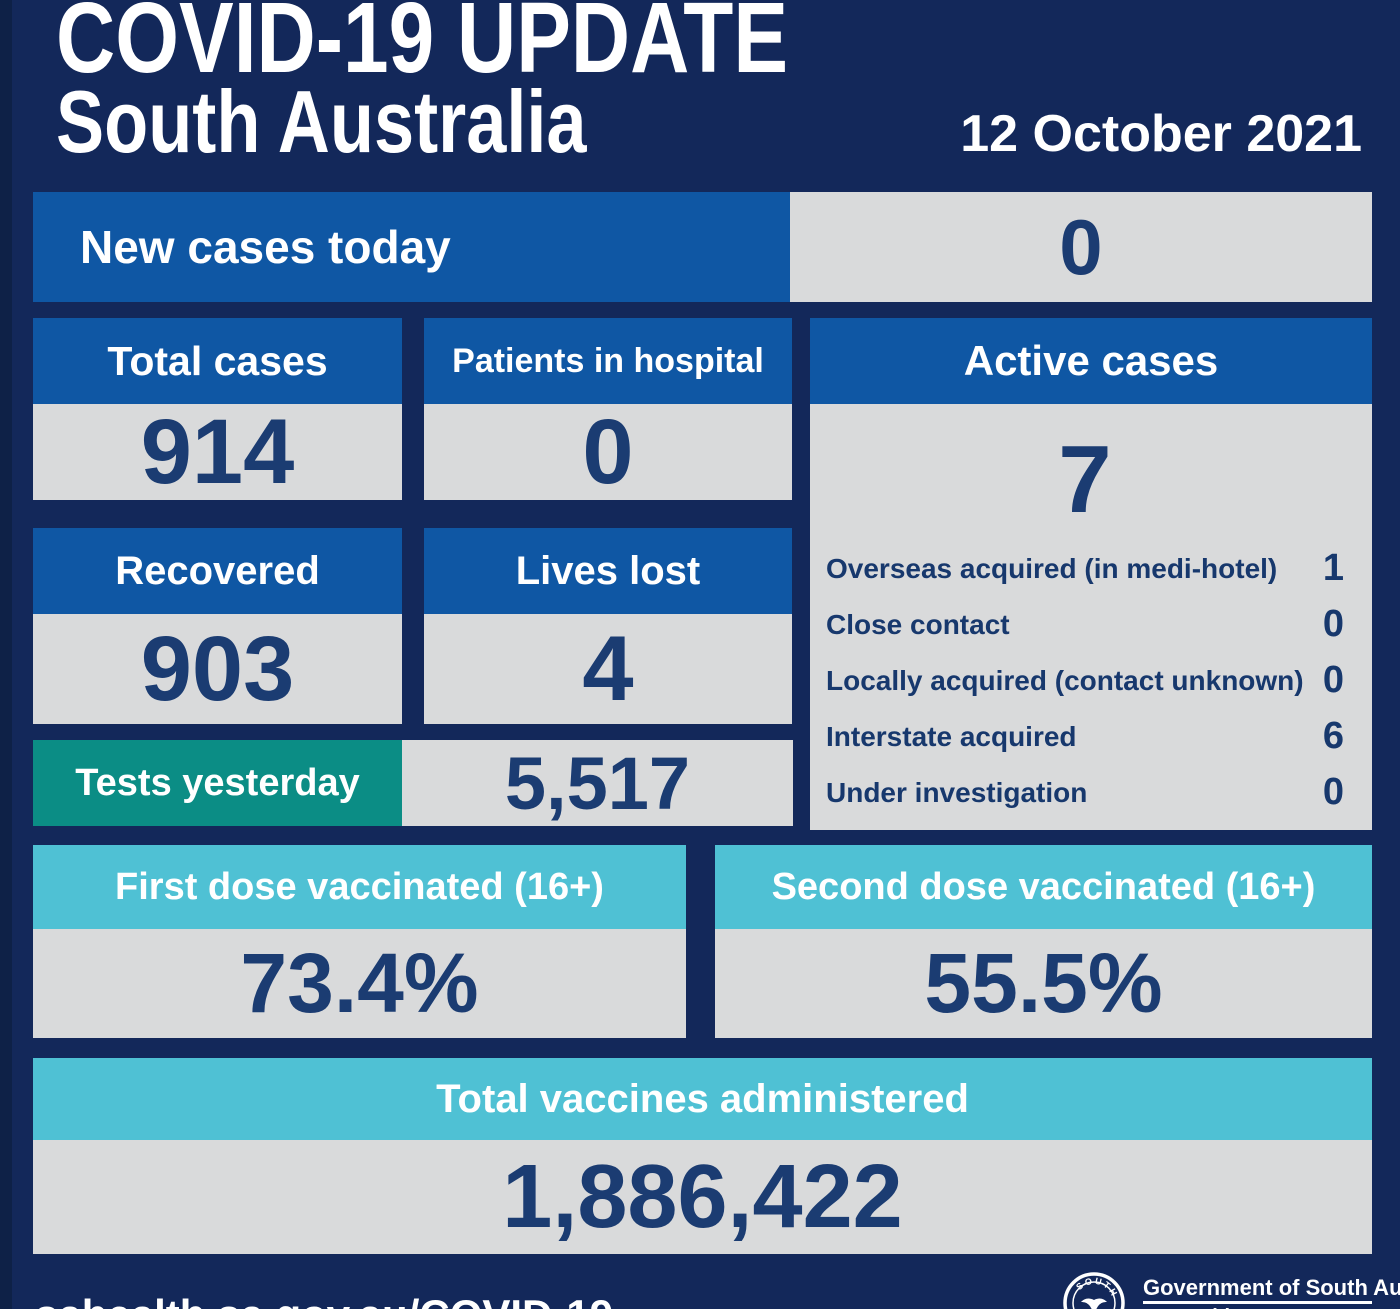  Describe the element at coordinates (1085, 624) in the screenshot. I see `breakdown-row-close-contact: Close contact 0` at that location.